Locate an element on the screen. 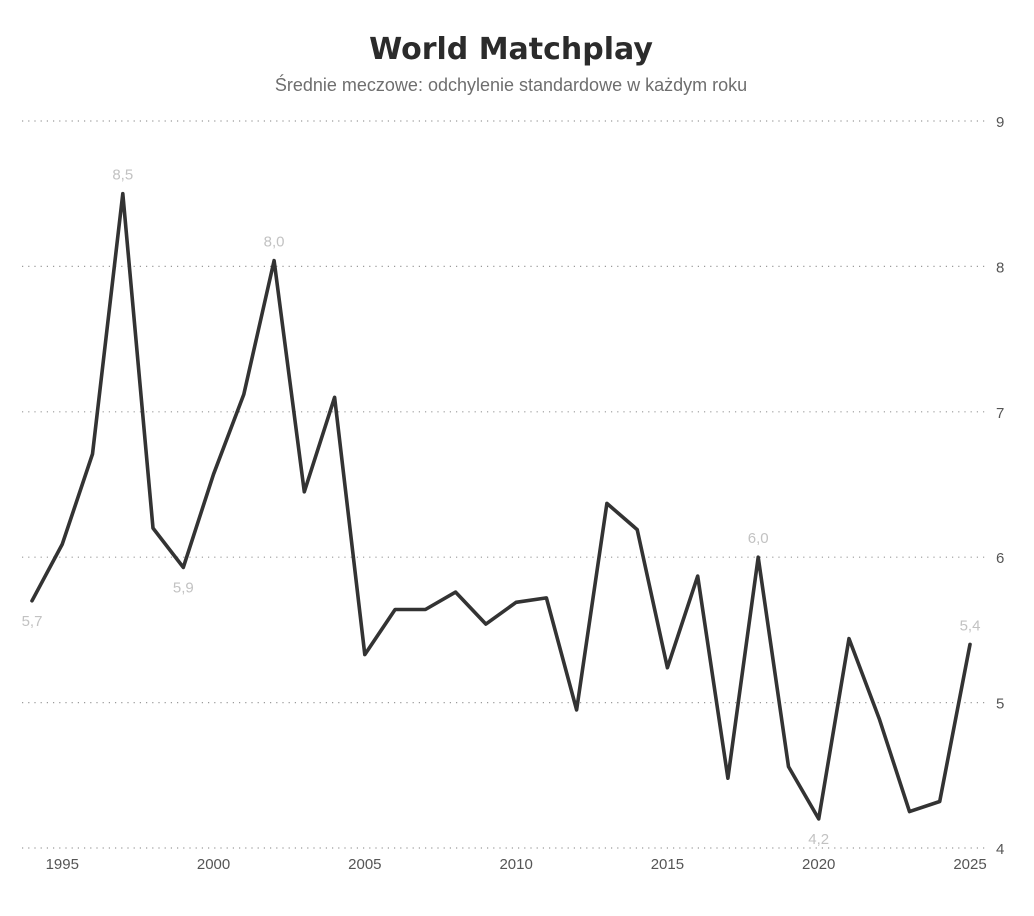 Image resolution: width=1034 pixels, height=916 pixels. y-axis-ticks: 4 5 6 7 8 9 is located at coordinates (1000, 486).